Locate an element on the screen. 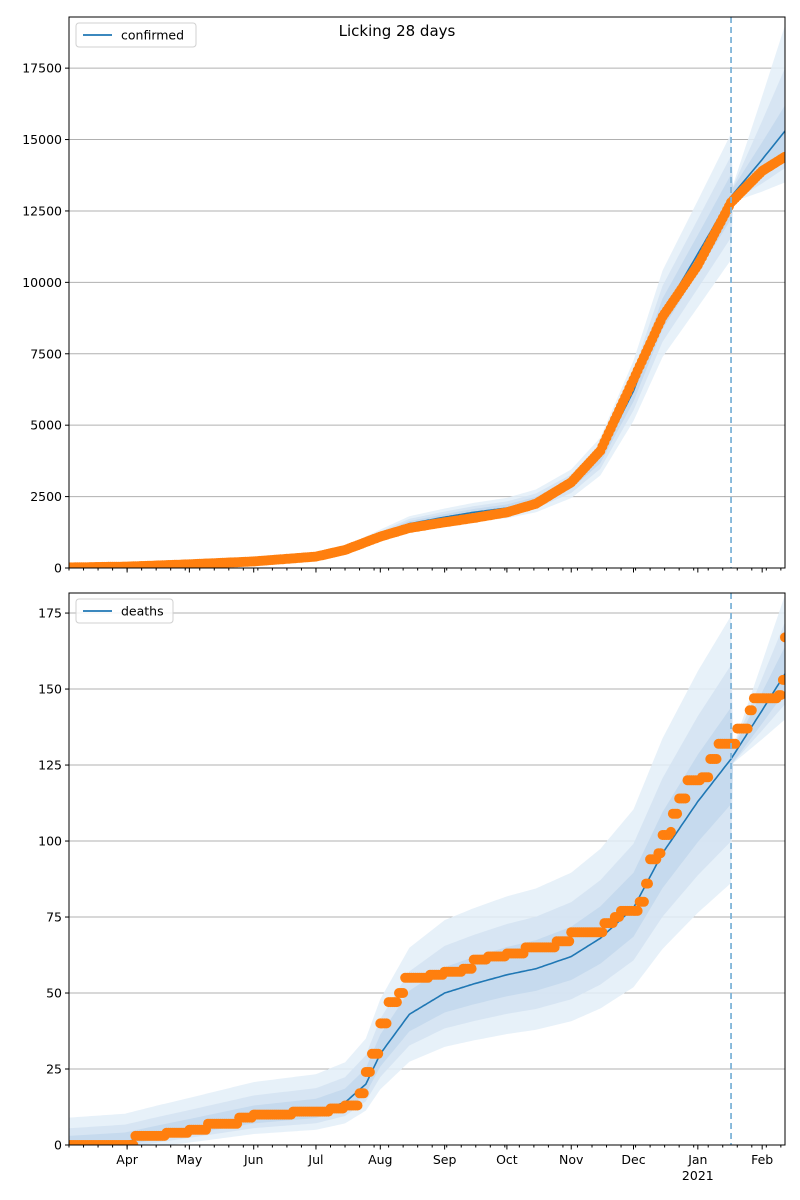 The width and height of the screenshot is (800, 1200). y-tick-label: 12500 is located at coordinates (42, 210).